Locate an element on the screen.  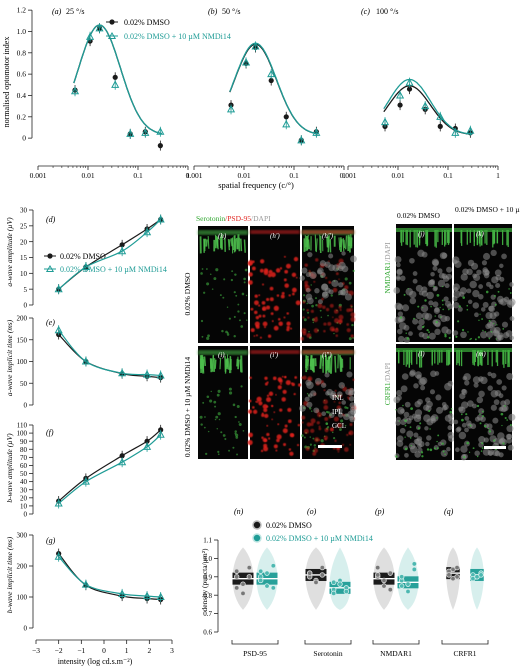
erg-x-ticklabel-0: −3 is located at coordinates (36, 650).